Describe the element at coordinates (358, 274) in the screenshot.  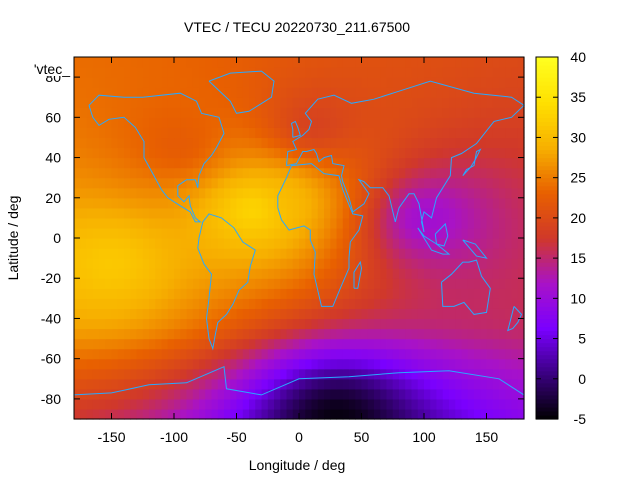
I see `coastline-madagascar` at that location.